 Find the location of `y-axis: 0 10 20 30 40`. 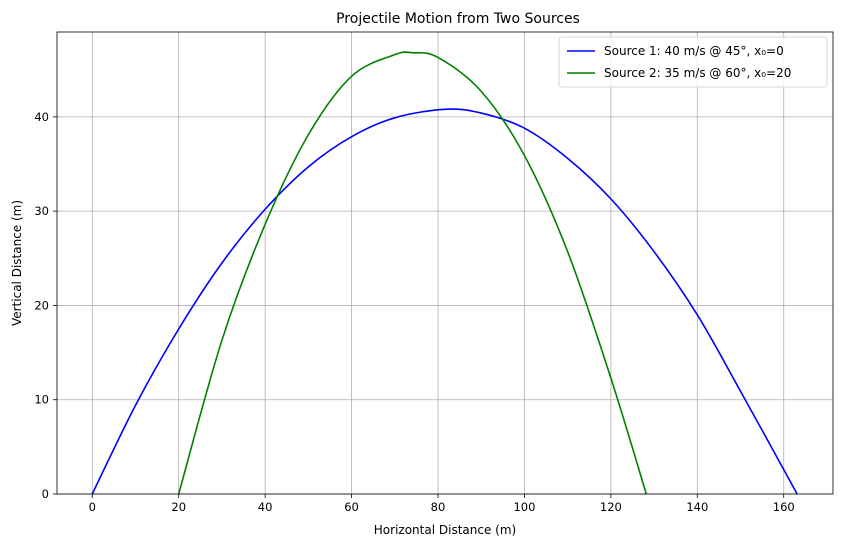

y-axis: 0 10 20 30 40 is located at coordinates (45, 305).